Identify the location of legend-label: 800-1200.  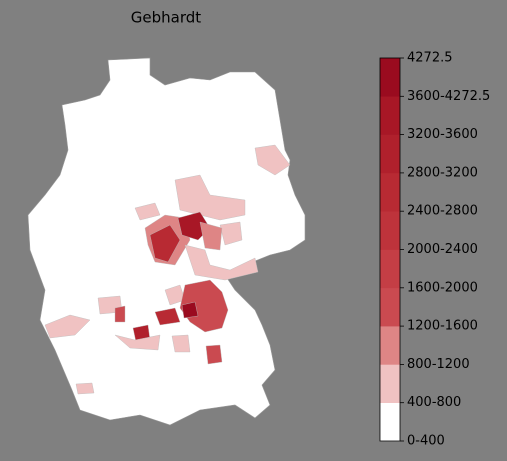
(438, 364).